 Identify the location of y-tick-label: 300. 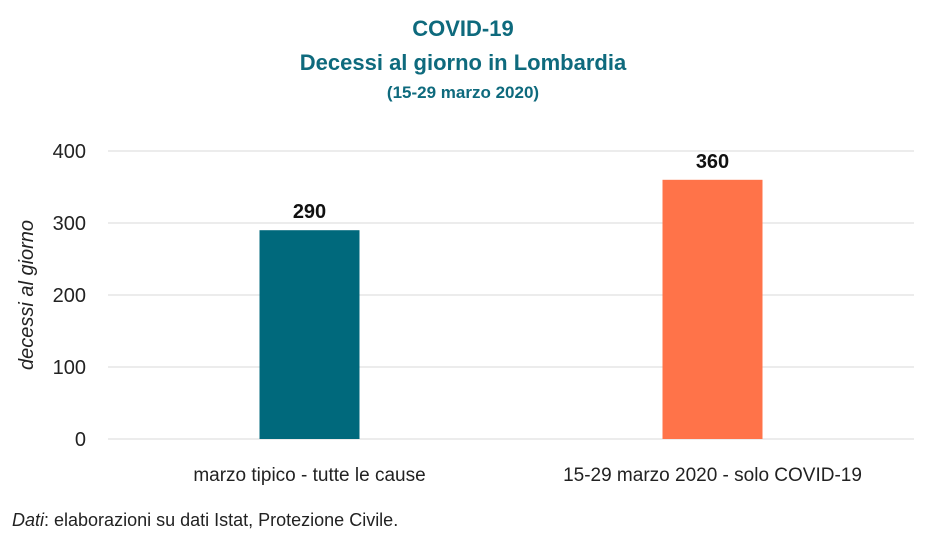
(69, 224).